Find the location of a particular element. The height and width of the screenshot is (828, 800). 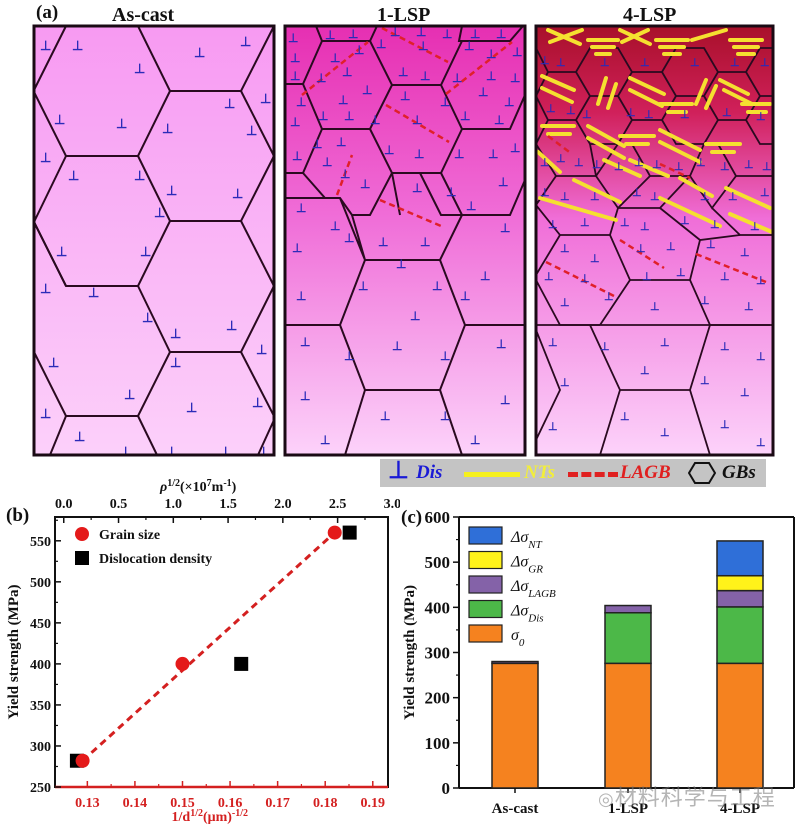

legend-swatch is located at coordinates (485, 535).